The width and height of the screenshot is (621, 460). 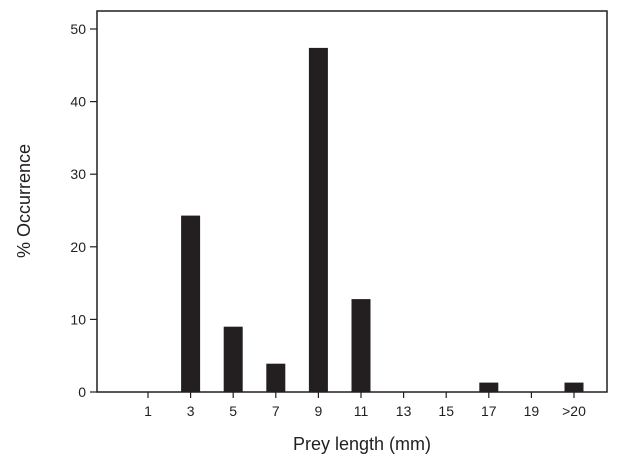 What do you see at coordinates (574, 411) in the screenshot?
I see `x-tick-label: >20` at bounding box center [574, 411].